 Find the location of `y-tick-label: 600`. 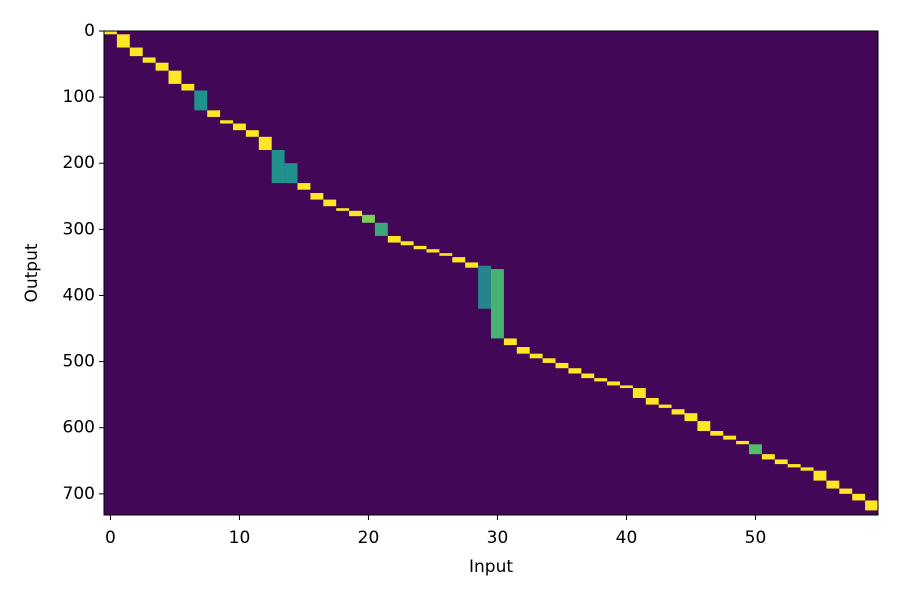

y-tick-label: 600 is located at coordinates (79, 428).